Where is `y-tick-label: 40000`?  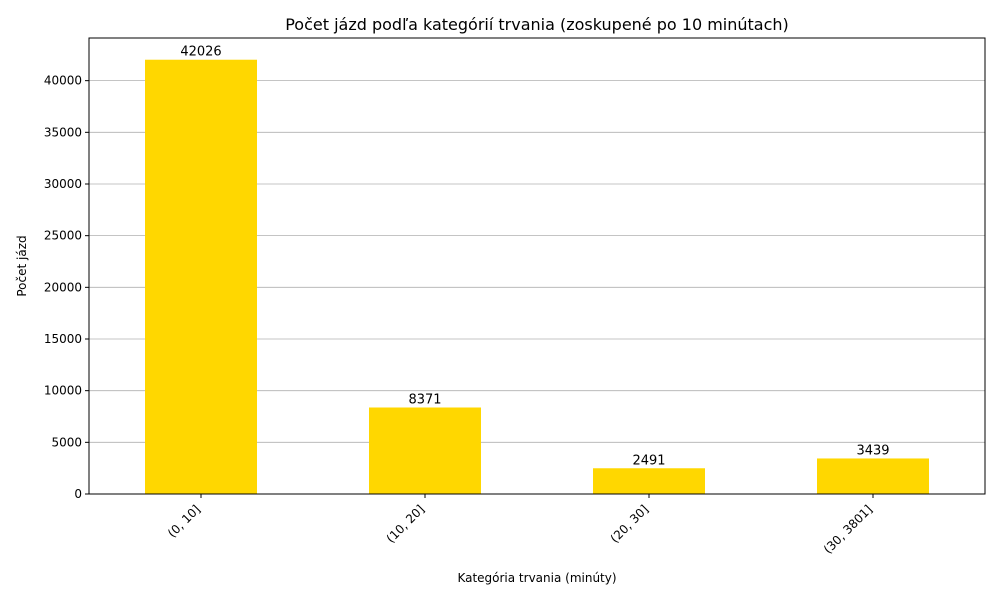 y-tick-label: 40000 is located at coordinates (63, 81).